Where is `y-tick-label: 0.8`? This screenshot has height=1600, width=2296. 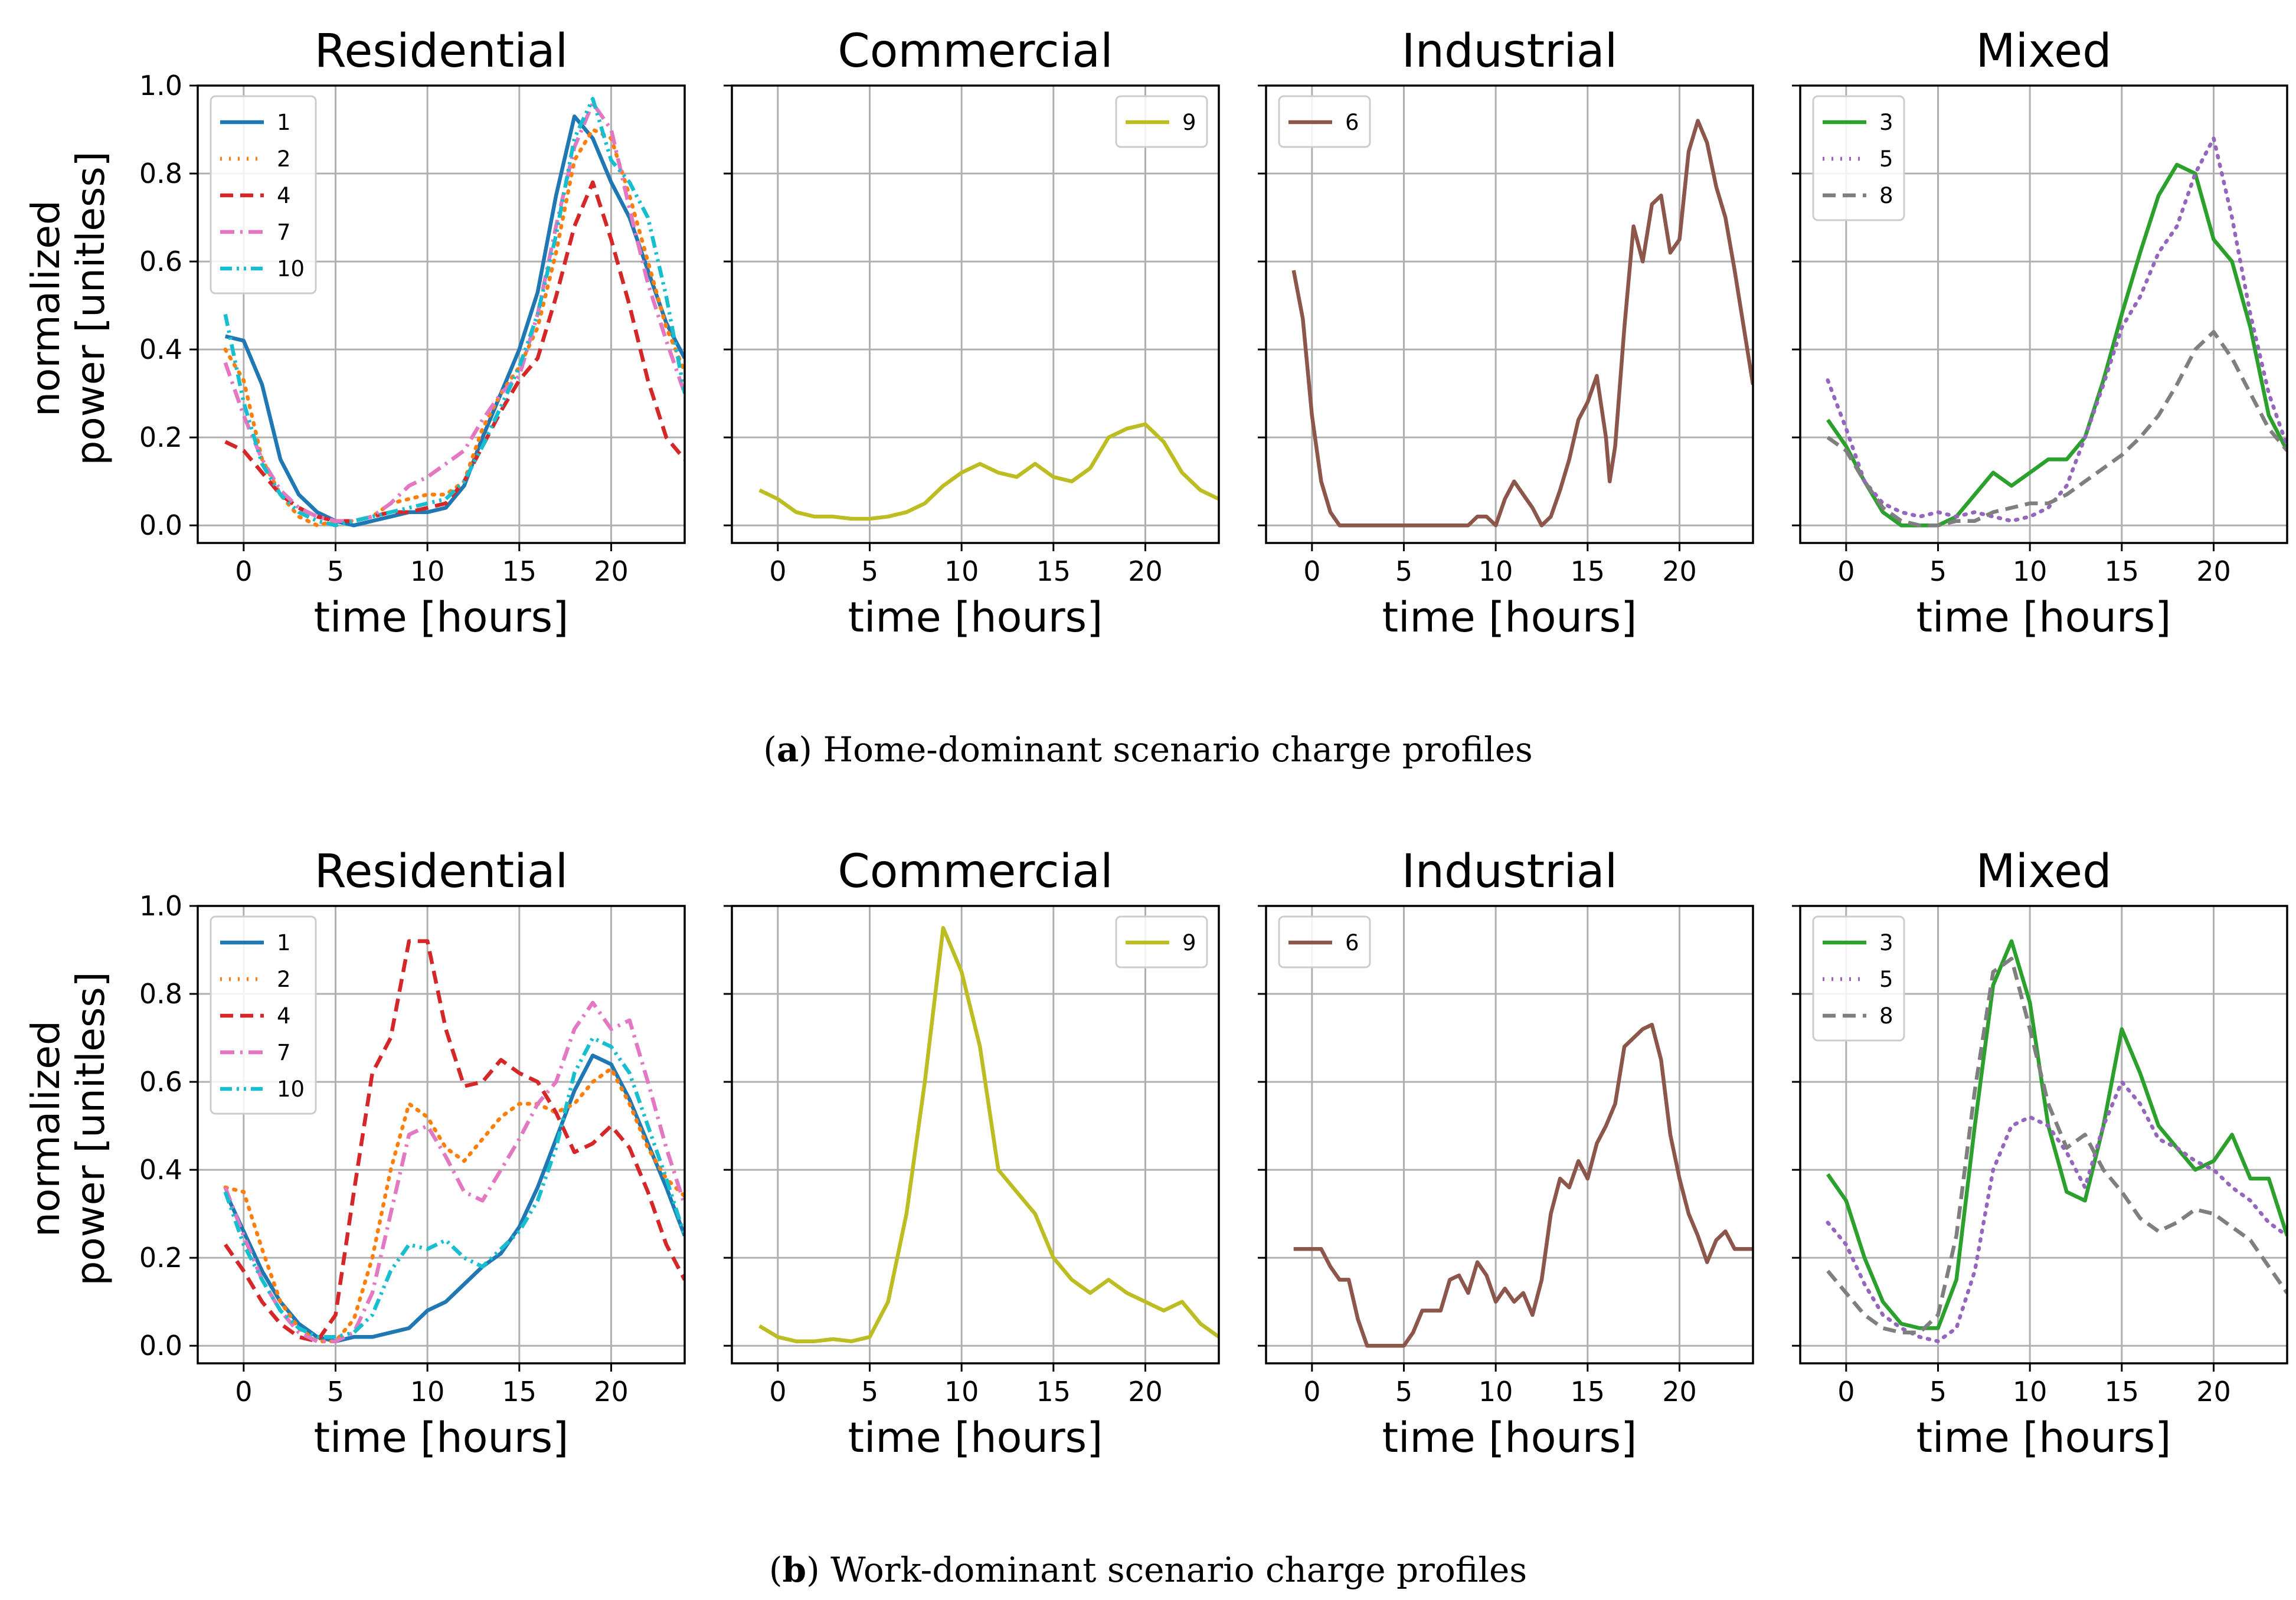
y-tick-label: 0.8 is located at coordinates (161, 994).